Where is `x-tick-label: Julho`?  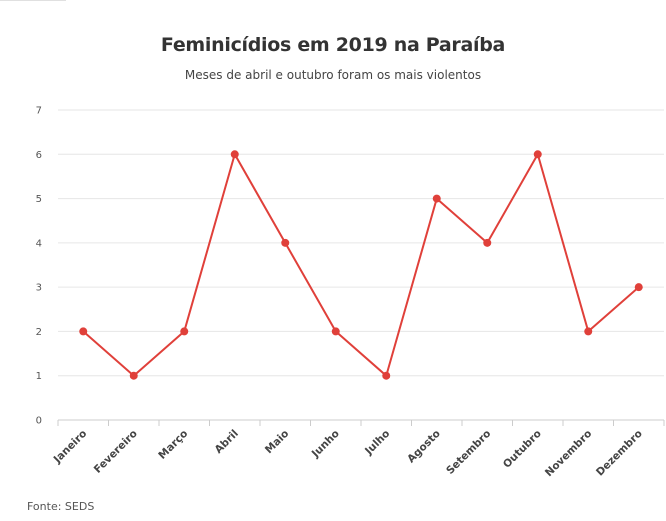
x-tick-label: Julho is located at coordinates (377, 443).